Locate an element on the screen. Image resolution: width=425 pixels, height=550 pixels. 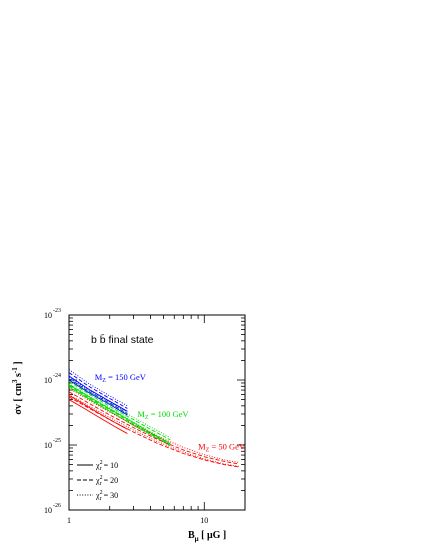
annotation-mz100: MZ = 100 GeV is located at coordinates (163, 415).